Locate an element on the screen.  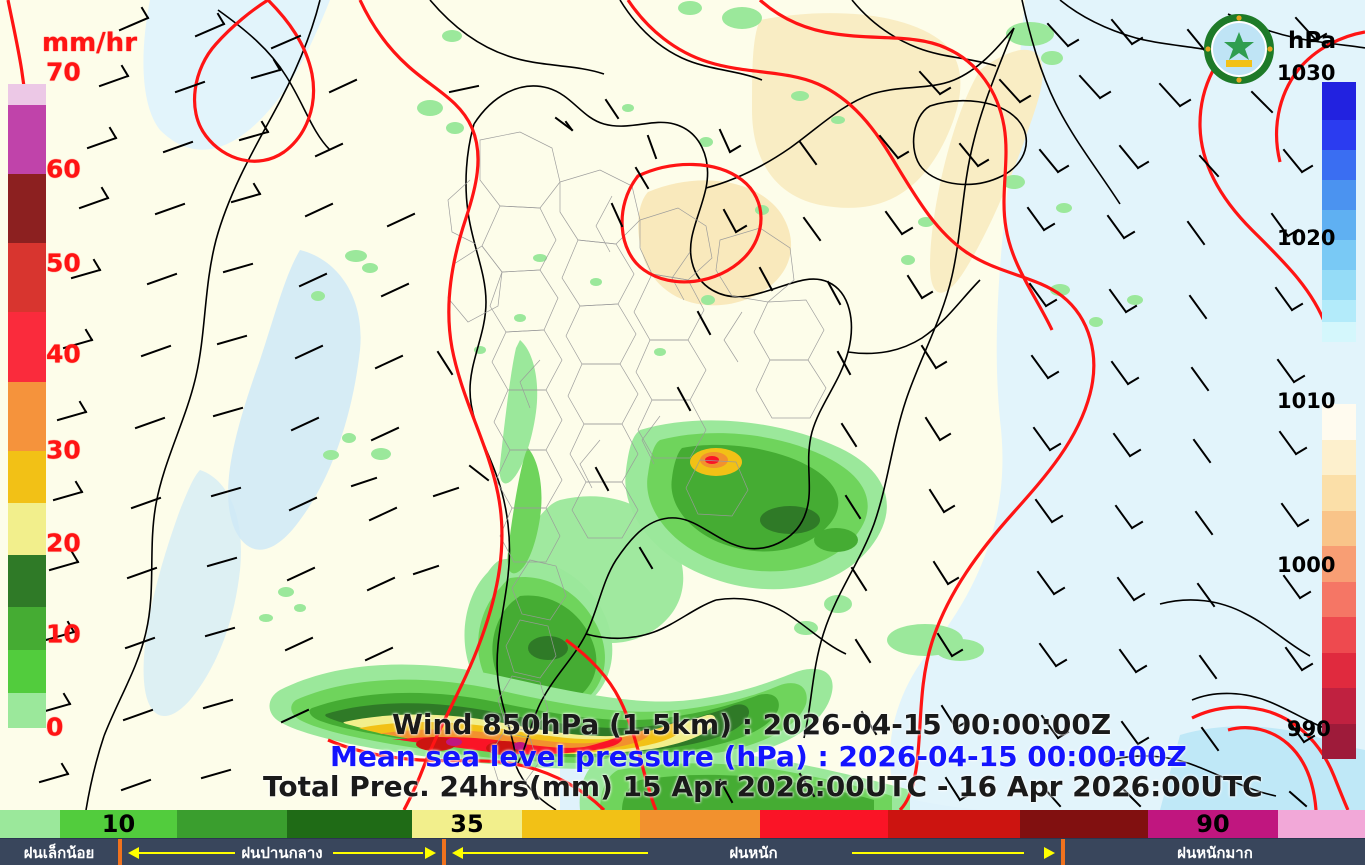
rain-category: ฝนปานกลาง is located at coordinates (282, 852).